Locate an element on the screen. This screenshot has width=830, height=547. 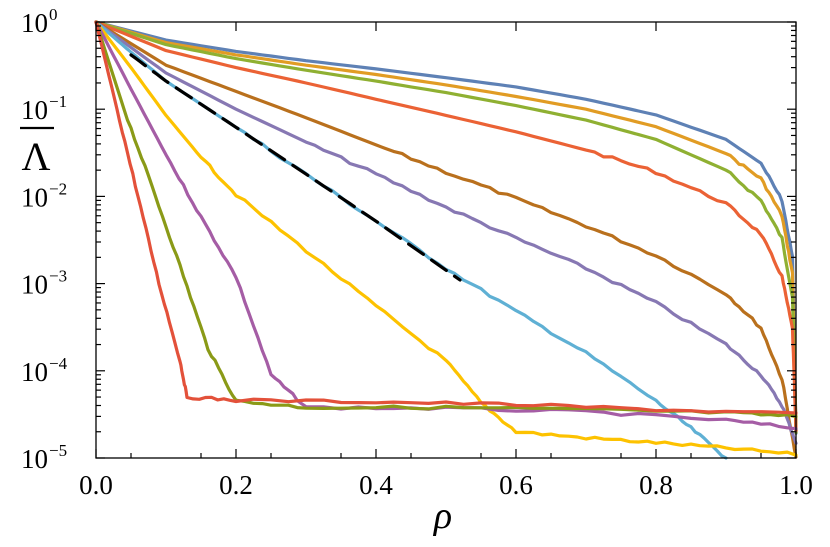
y-tick-exponent: −5 is located at coordinates (58, 450).